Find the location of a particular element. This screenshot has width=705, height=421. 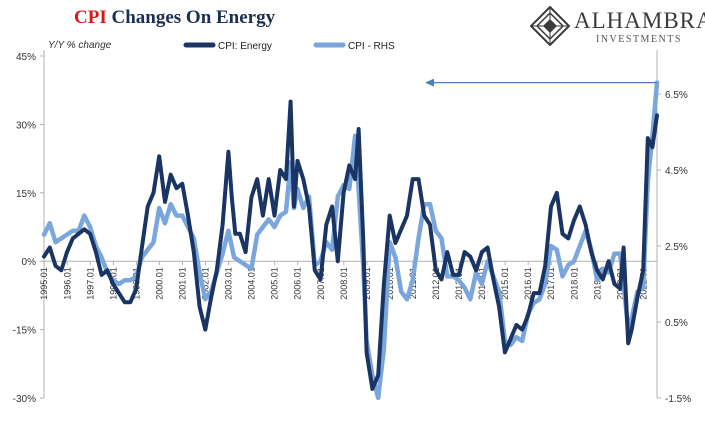

right-tick-label: 6.5% is located at coordinates (676, 95).